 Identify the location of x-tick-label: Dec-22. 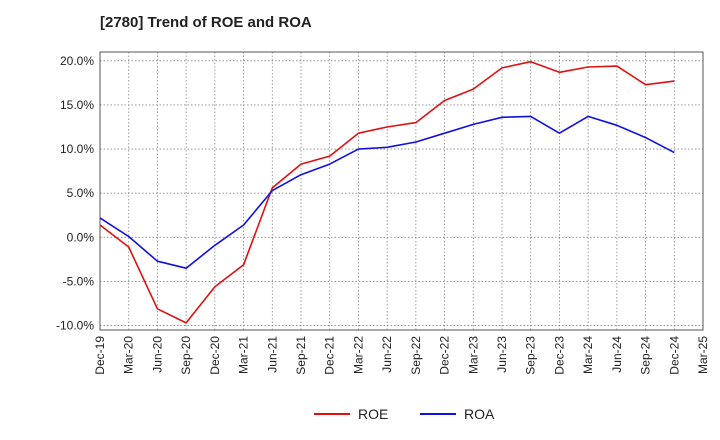
(445, 355).